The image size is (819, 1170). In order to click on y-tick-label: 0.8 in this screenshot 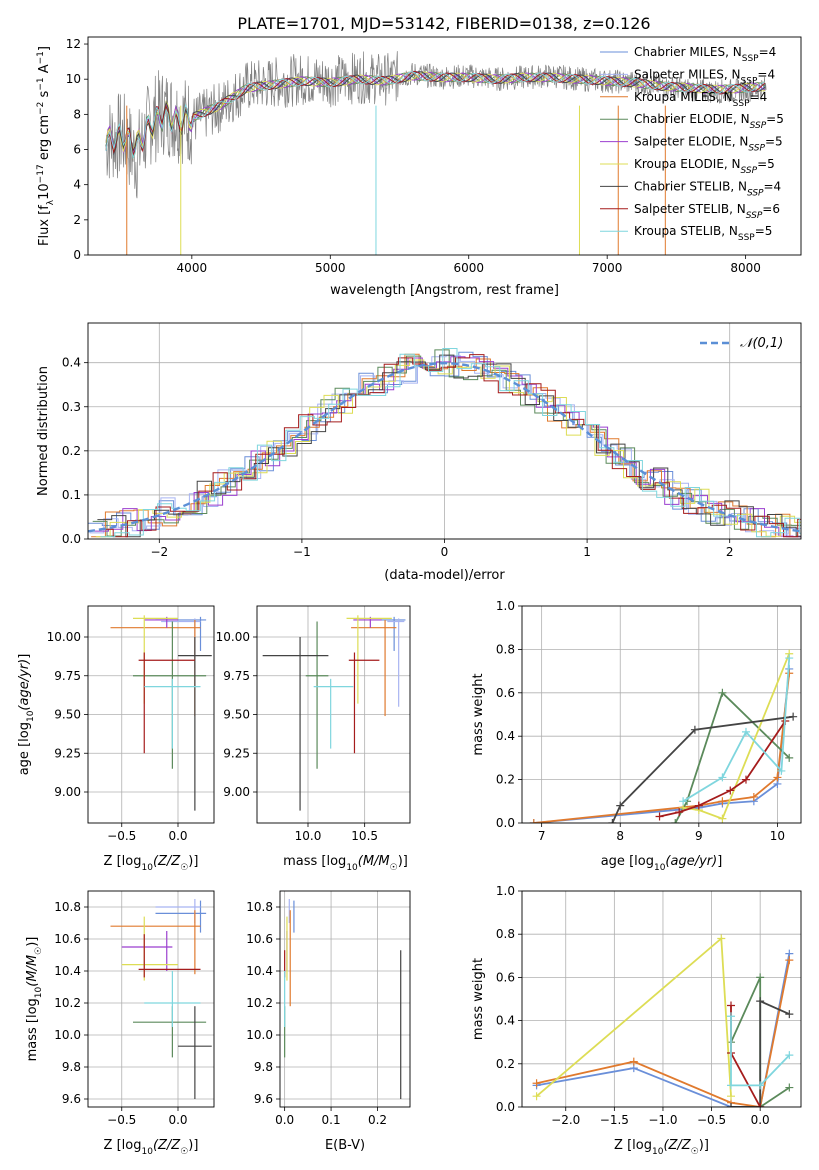, I will do `click(505, 934)`.